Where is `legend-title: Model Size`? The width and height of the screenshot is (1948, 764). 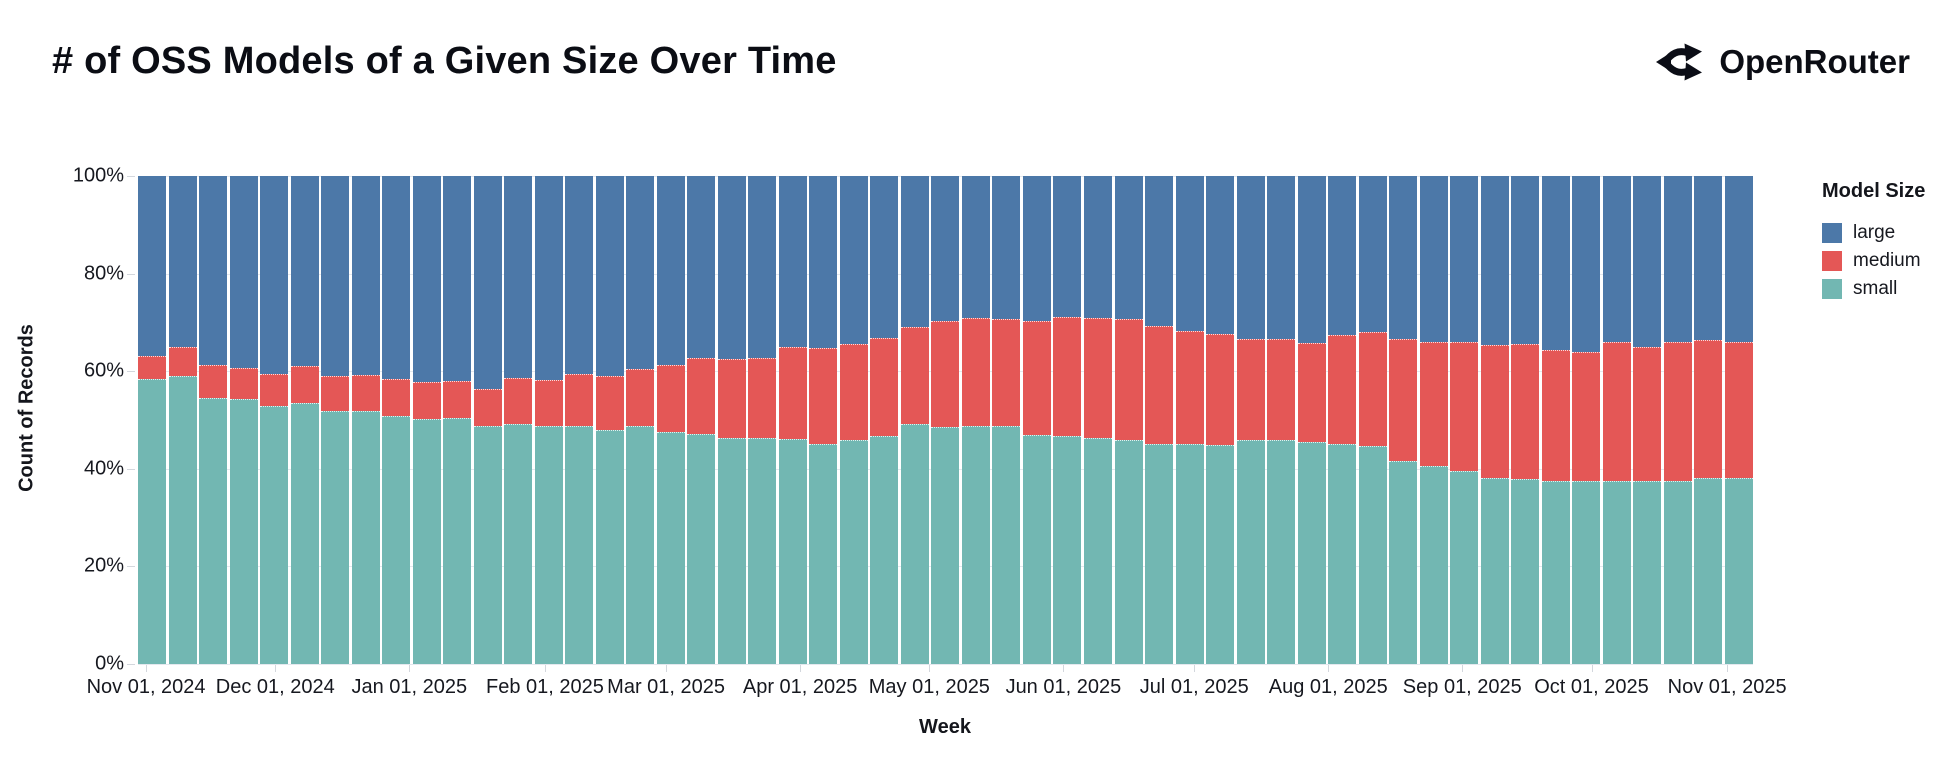 legend-title: Model Size is located at coordinates (1874, 191).